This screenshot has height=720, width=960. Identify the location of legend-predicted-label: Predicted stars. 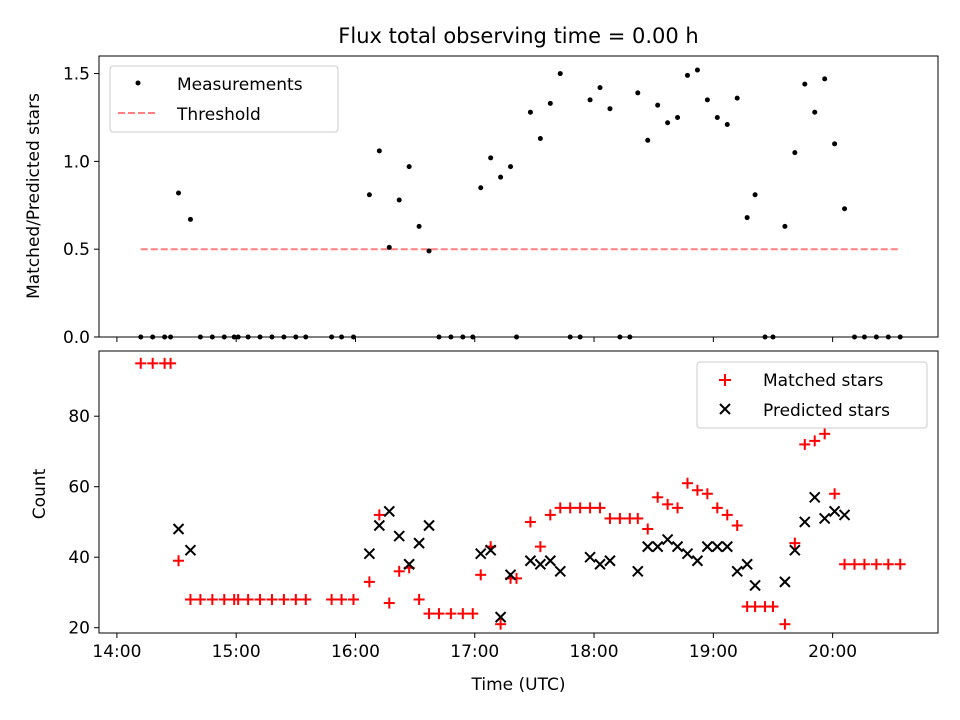
(826, 411).